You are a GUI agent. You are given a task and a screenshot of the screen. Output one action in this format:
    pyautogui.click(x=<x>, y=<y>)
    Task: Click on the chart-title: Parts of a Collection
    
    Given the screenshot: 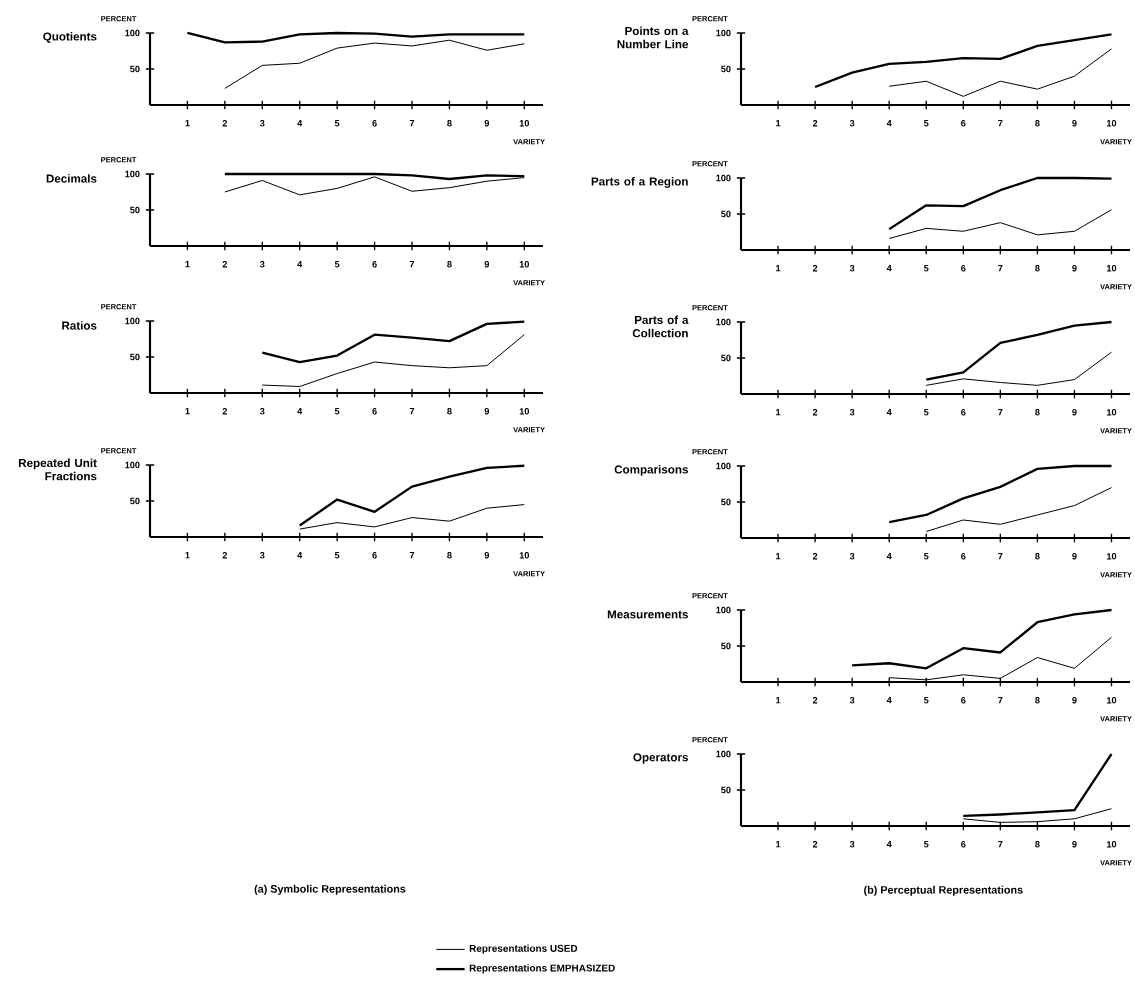 What is the action you would take?
    pyautogui.click(x=660, y=326)
    